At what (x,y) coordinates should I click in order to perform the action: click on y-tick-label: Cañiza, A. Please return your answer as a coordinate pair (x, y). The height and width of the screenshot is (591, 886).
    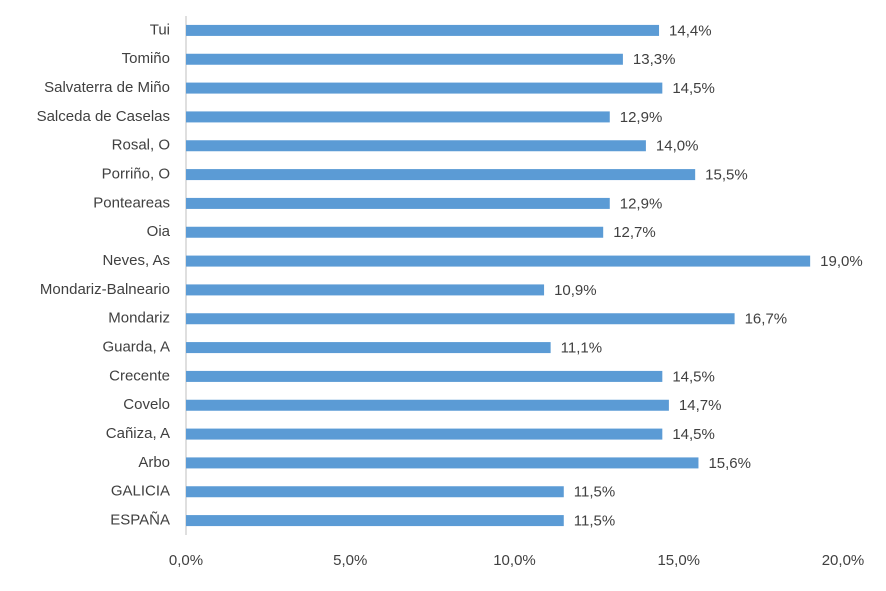
    Looking at the image, I should click on (138, 433).